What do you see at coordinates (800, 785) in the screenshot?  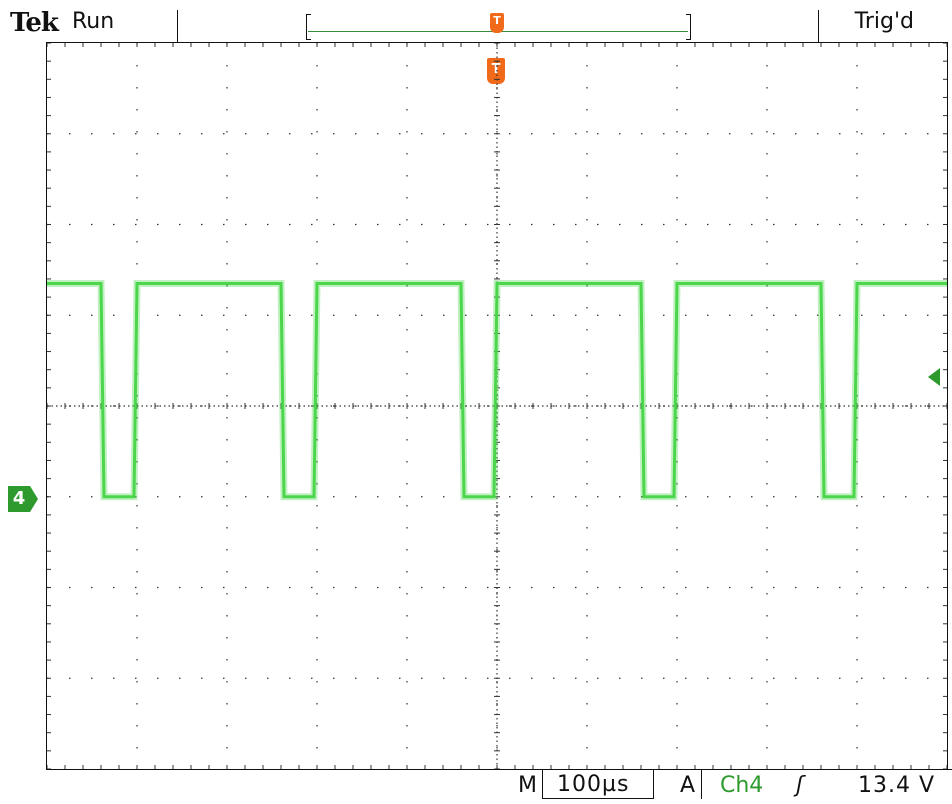 I see `trigger-slope-icon: ʃ` at bounding box center [800, 785].